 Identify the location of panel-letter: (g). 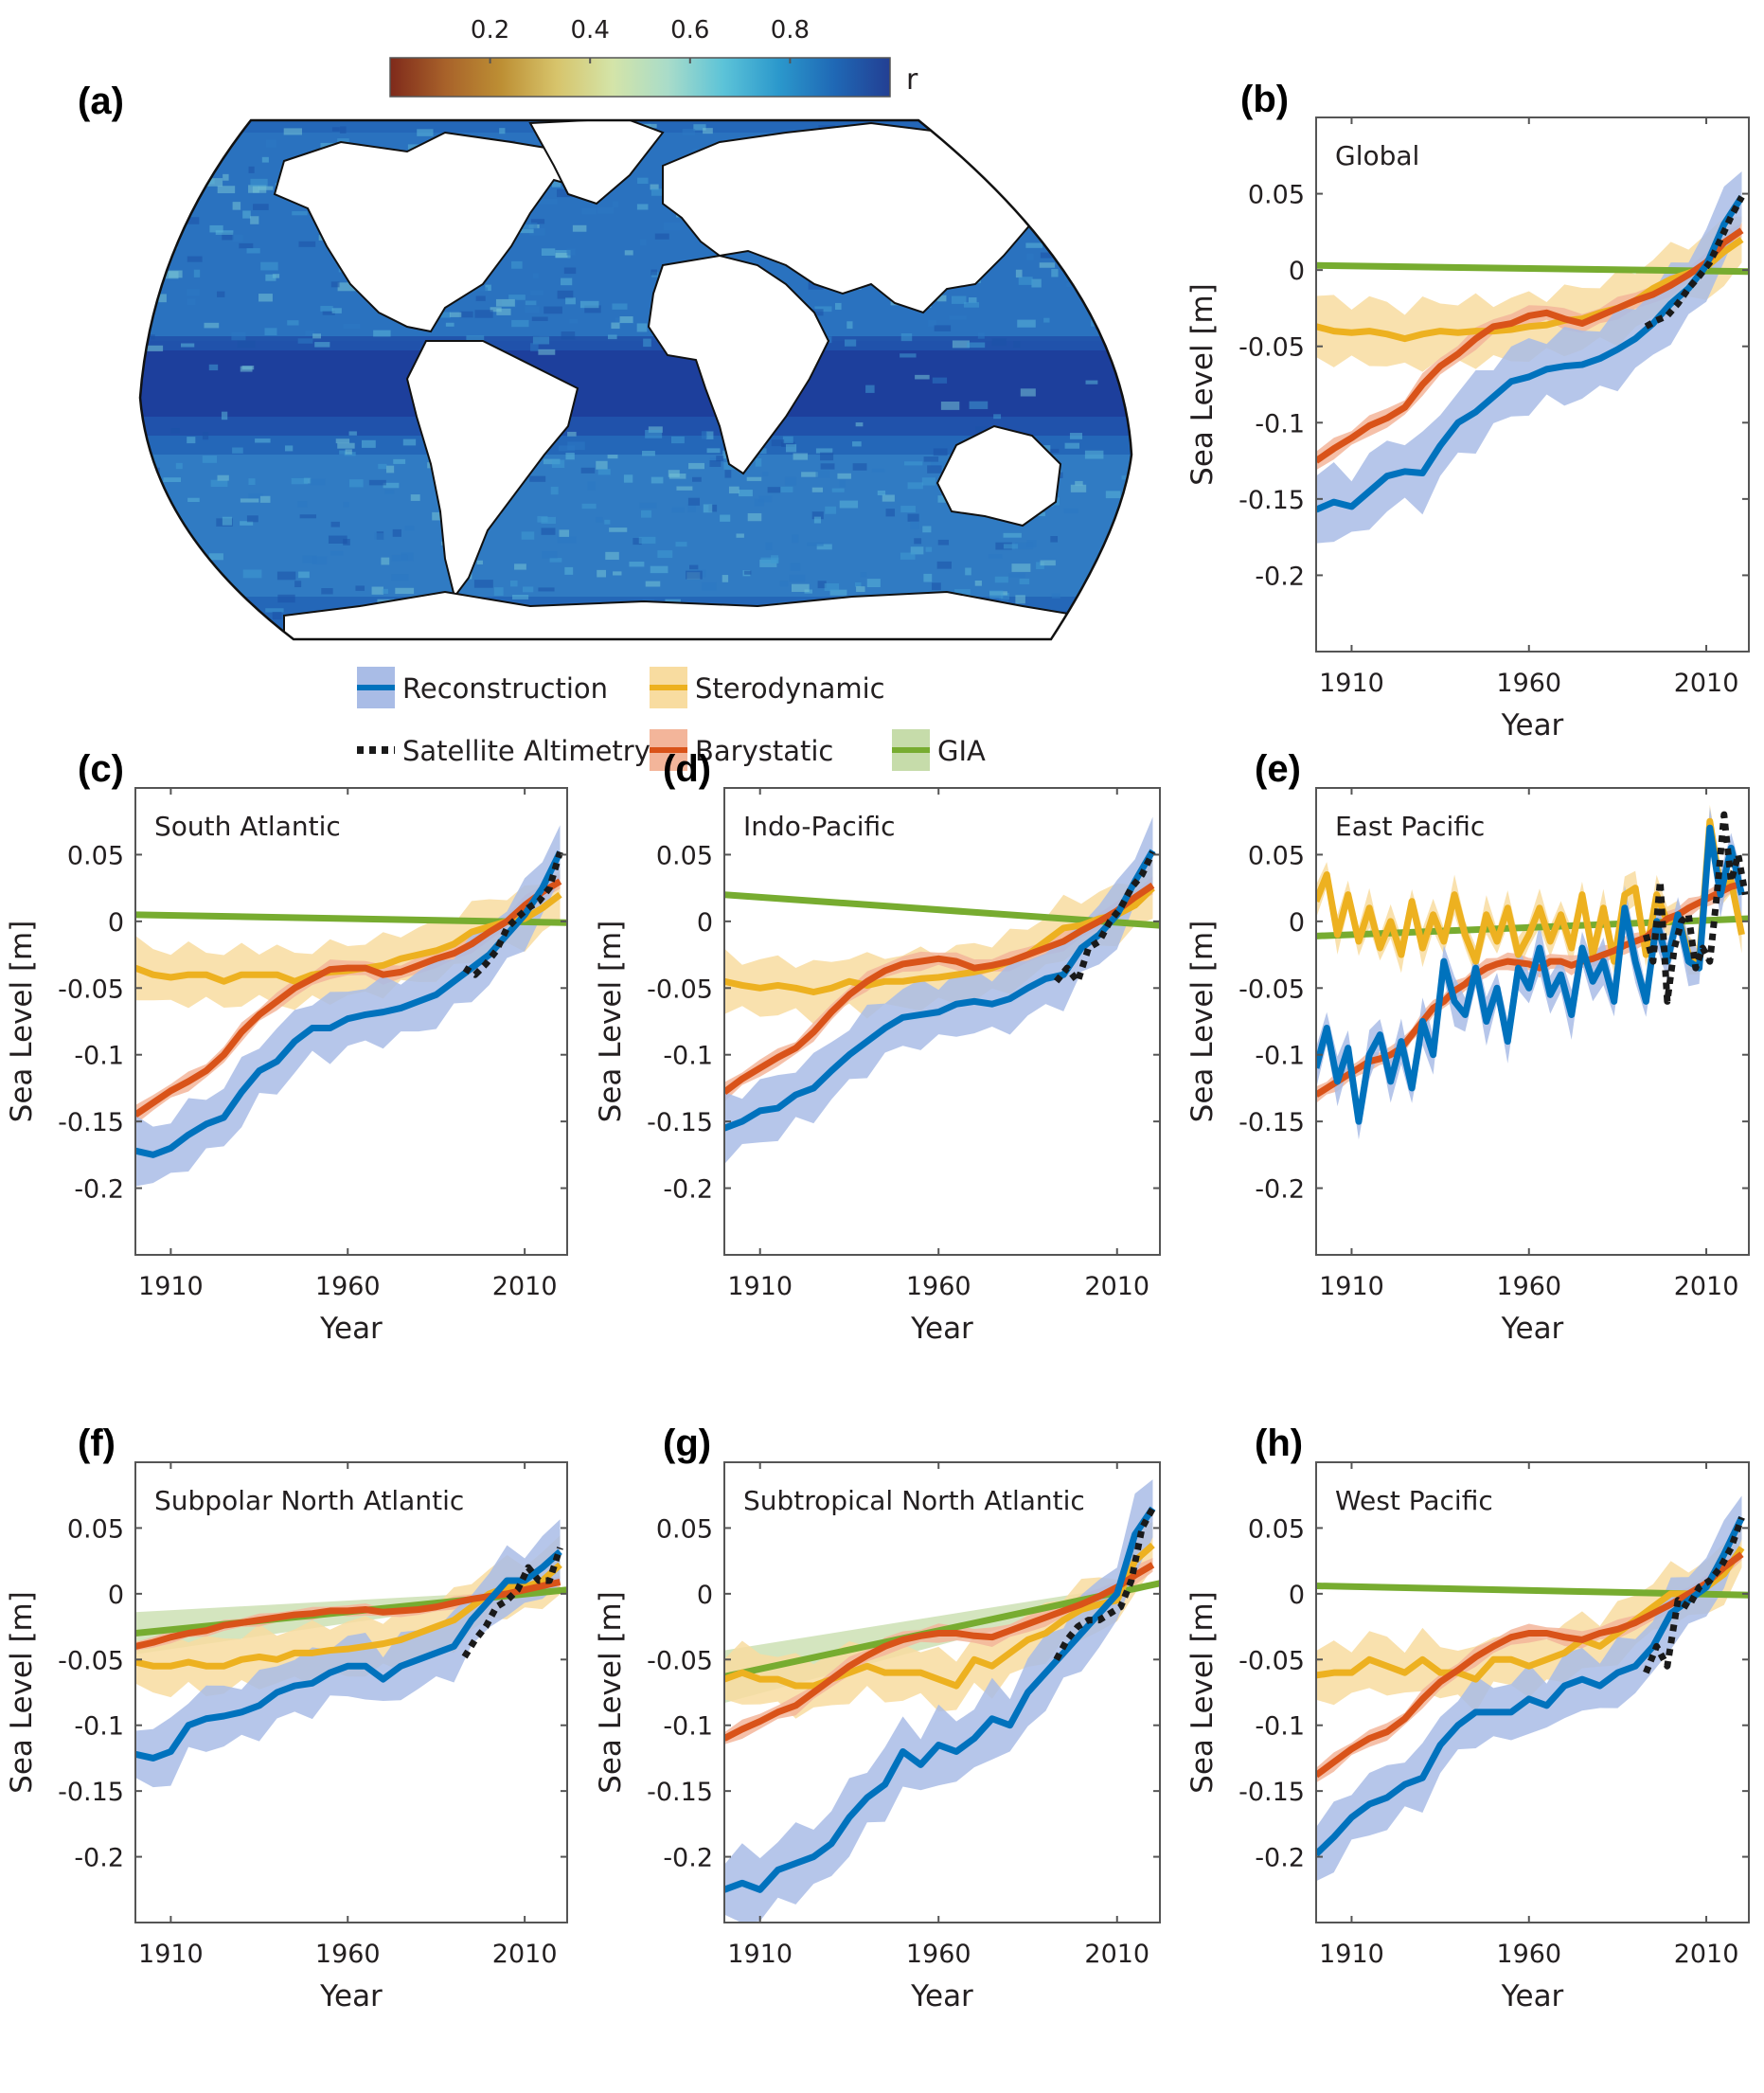
(687, 1443).